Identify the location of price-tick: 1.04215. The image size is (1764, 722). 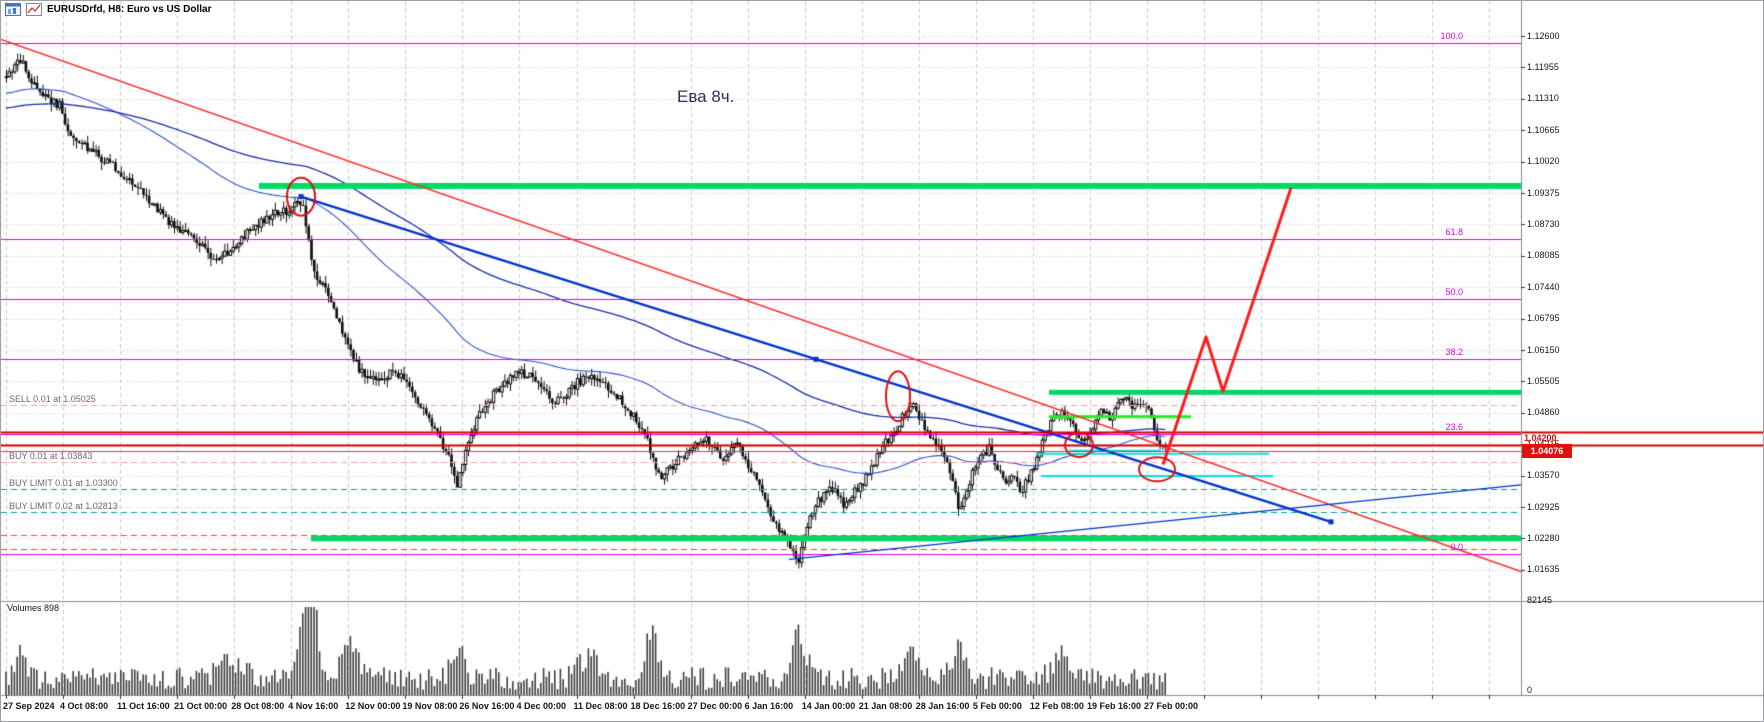
(1543, 444).